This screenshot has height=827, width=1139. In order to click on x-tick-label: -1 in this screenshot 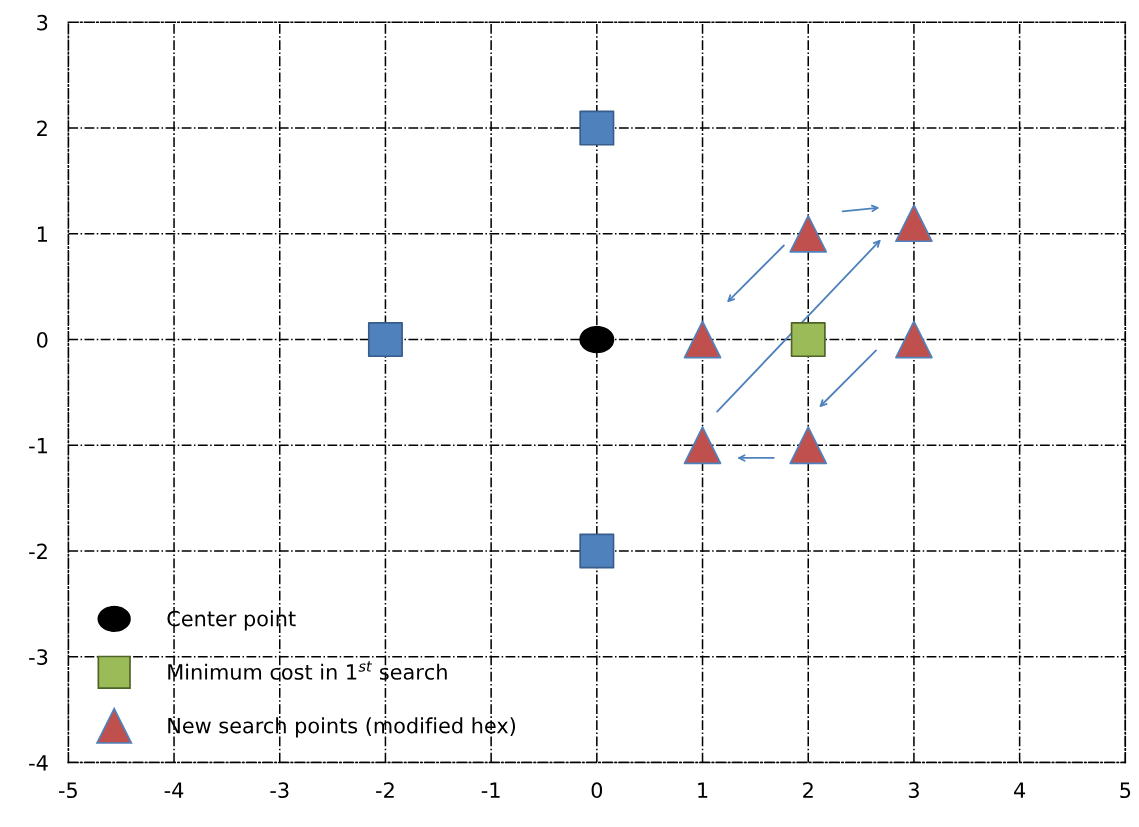, I will do `click(490, 790)`.